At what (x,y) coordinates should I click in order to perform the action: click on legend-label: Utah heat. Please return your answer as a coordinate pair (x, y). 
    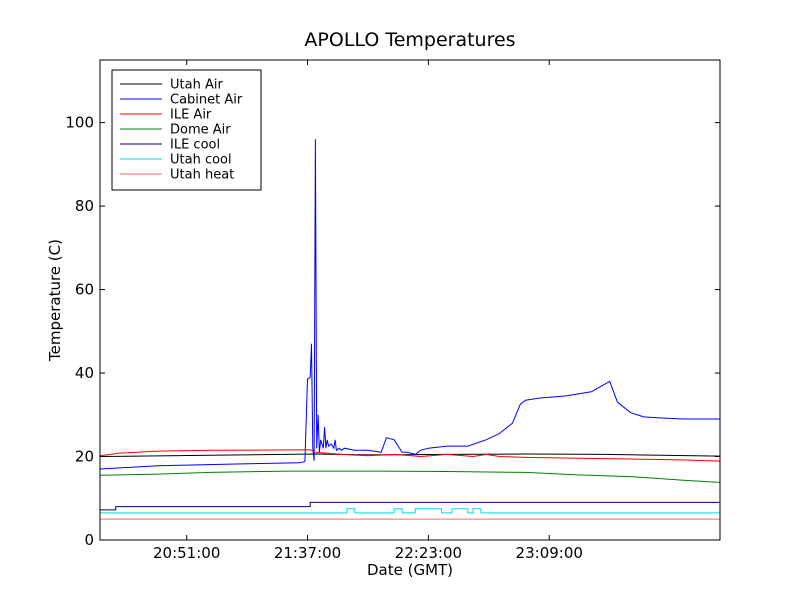
    Looking at the image, I should click on (202, 175).